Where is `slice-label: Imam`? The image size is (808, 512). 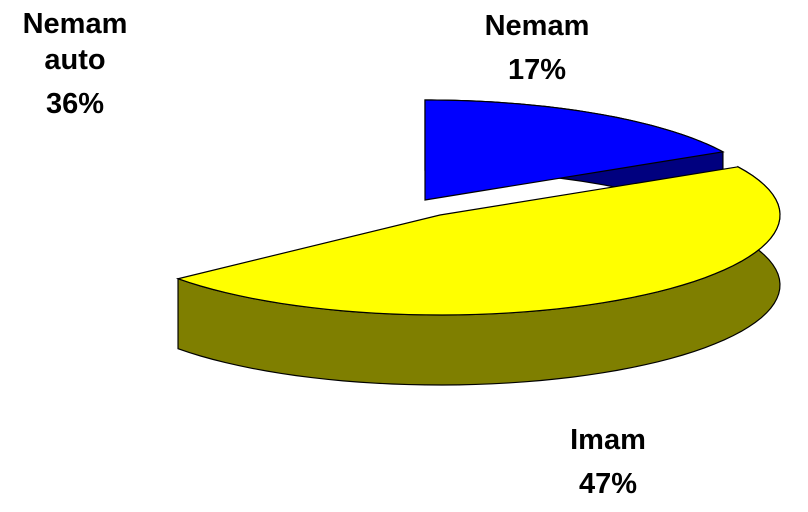
slice-label: Imam is located at coordinates (608, 440).